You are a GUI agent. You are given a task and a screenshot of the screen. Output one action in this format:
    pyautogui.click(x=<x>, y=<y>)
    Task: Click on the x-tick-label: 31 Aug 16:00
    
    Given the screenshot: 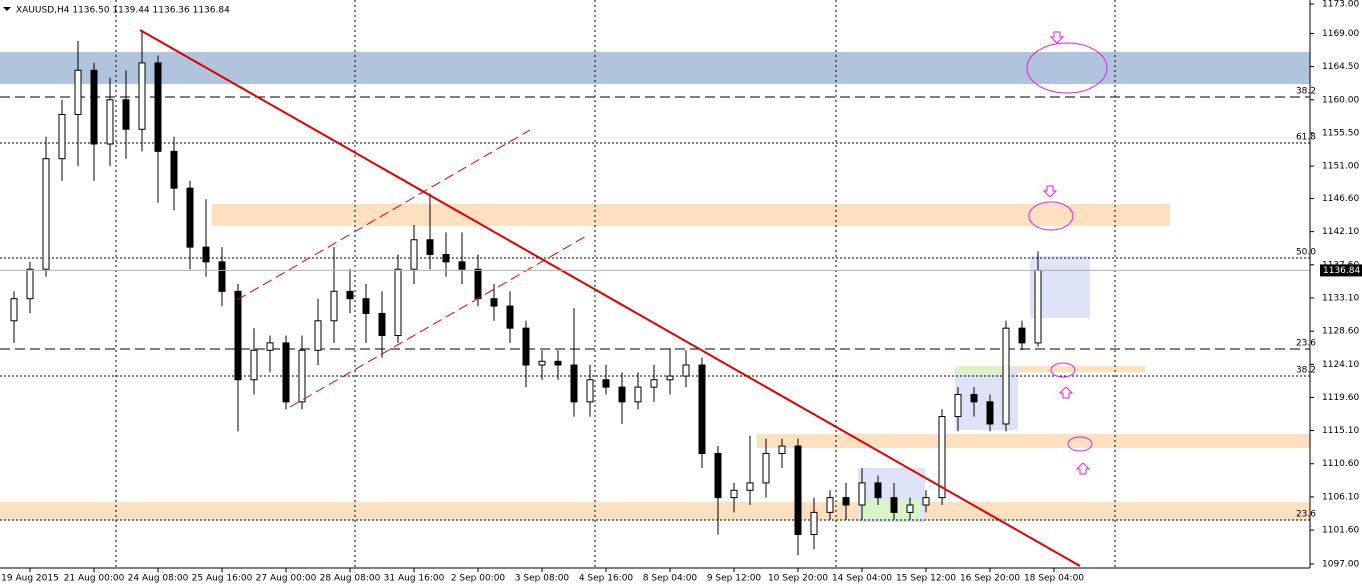 What is the action you would take?
    pyautogui.click(x=414, y=579)
    